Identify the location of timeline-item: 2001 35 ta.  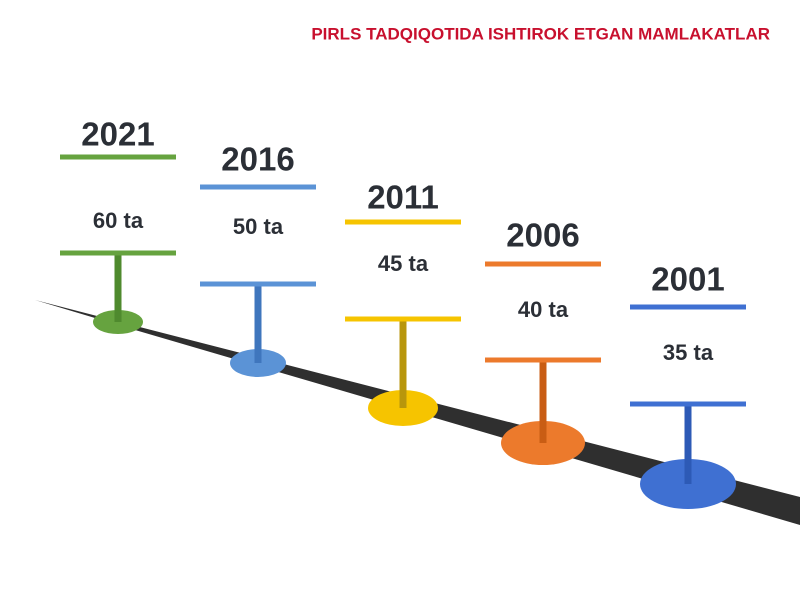
(688, 385).